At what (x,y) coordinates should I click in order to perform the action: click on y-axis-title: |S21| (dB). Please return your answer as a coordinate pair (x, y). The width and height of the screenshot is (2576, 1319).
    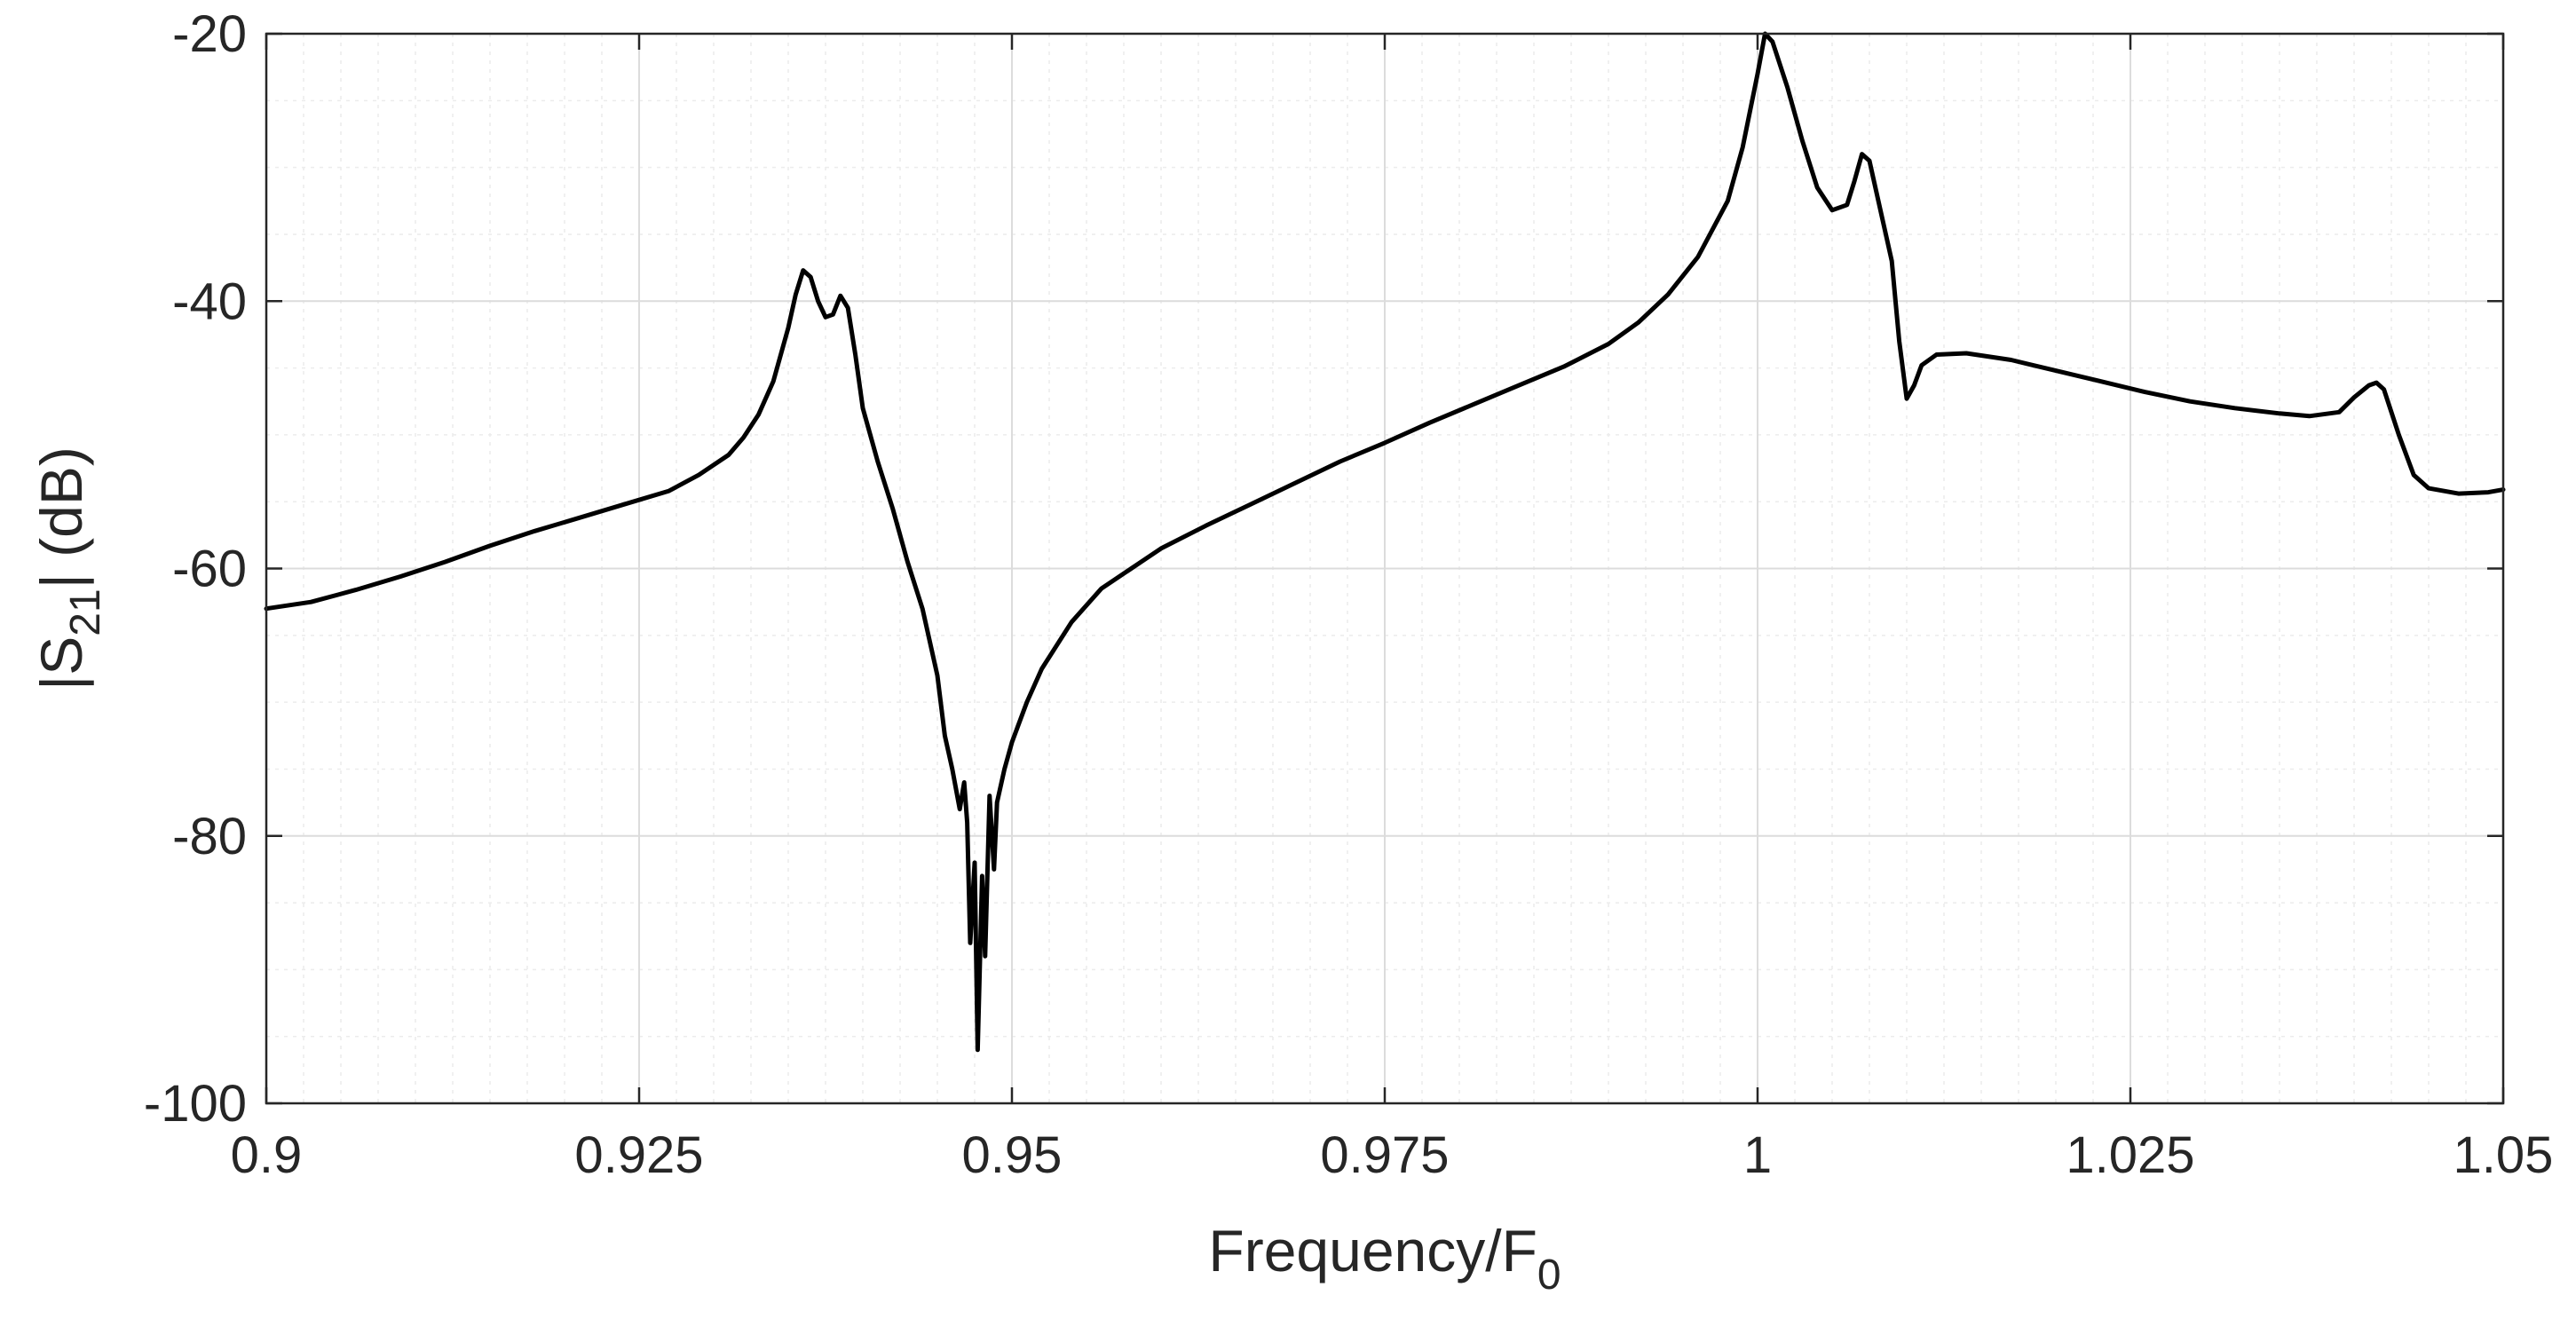
    Looking at the image, I should click on (68, 568).